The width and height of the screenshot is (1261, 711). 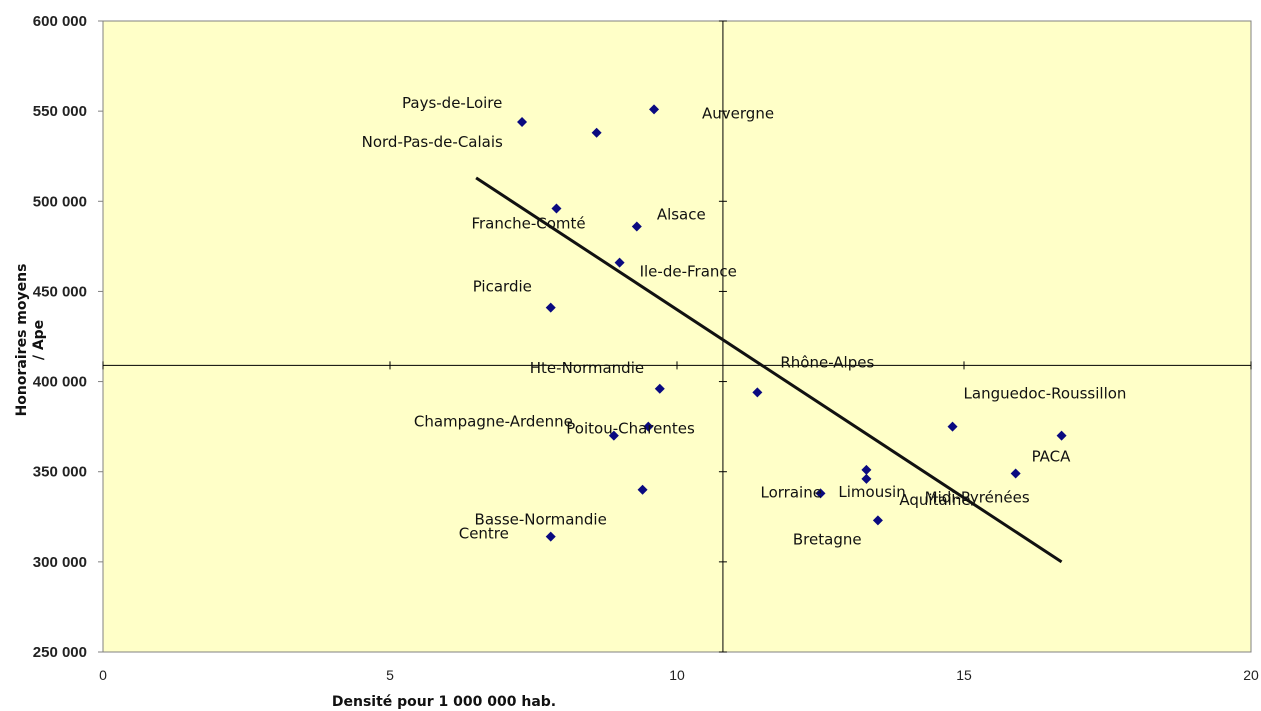 I want to click on point-label: Limousin, so click(x=871, y=492).